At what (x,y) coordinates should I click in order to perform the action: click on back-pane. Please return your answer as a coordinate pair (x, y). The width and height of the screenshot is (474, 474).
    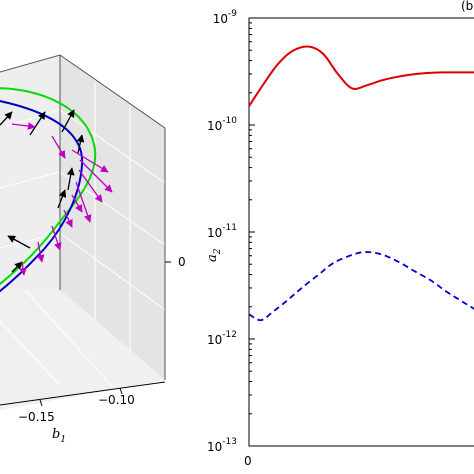
    Looking at the image, I should click on (30, 172).